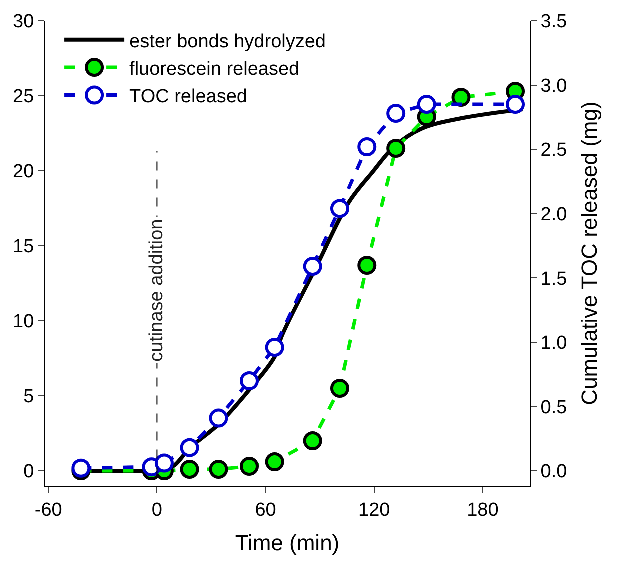 The height and width of the screenshot is (568, 621). I want to click on ref-line-label: cutinase addition, so click(157, 290).